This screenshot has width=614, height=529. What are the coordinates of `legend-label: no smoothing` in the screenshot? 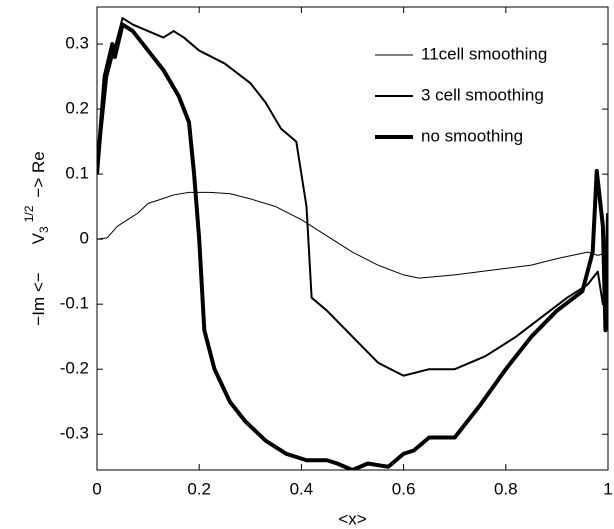 It's located at (472, 135).